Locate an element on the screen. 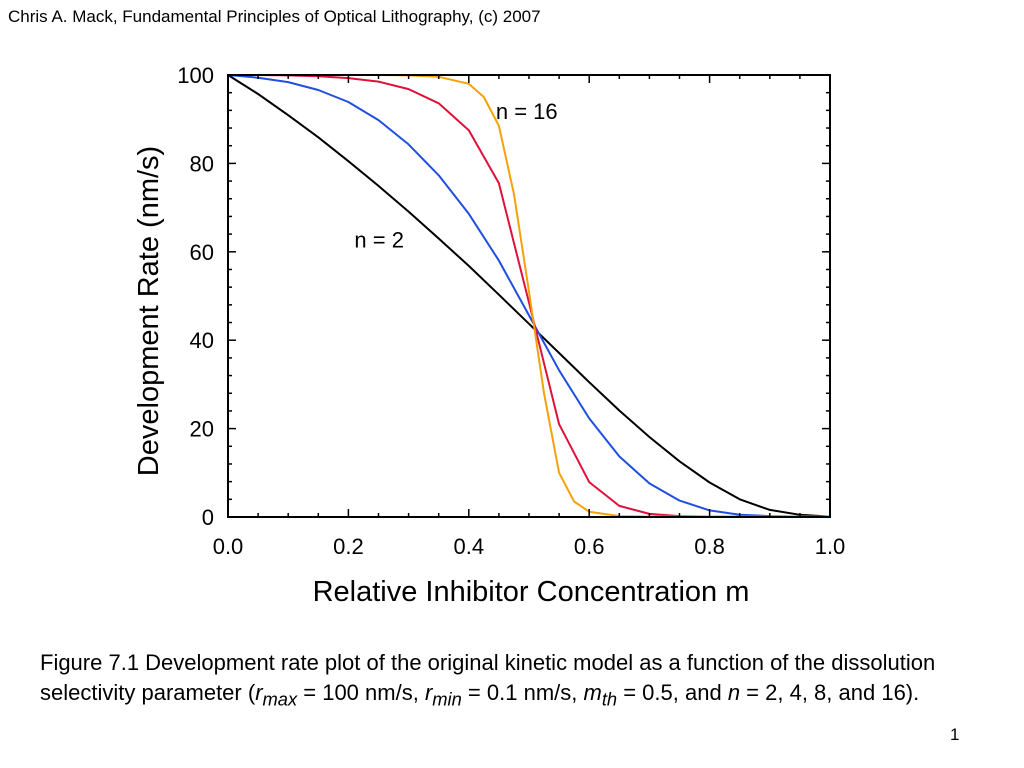 This screenshot has width=1024, height=768. caption-var-m: m is located at coordinates (592, 692).